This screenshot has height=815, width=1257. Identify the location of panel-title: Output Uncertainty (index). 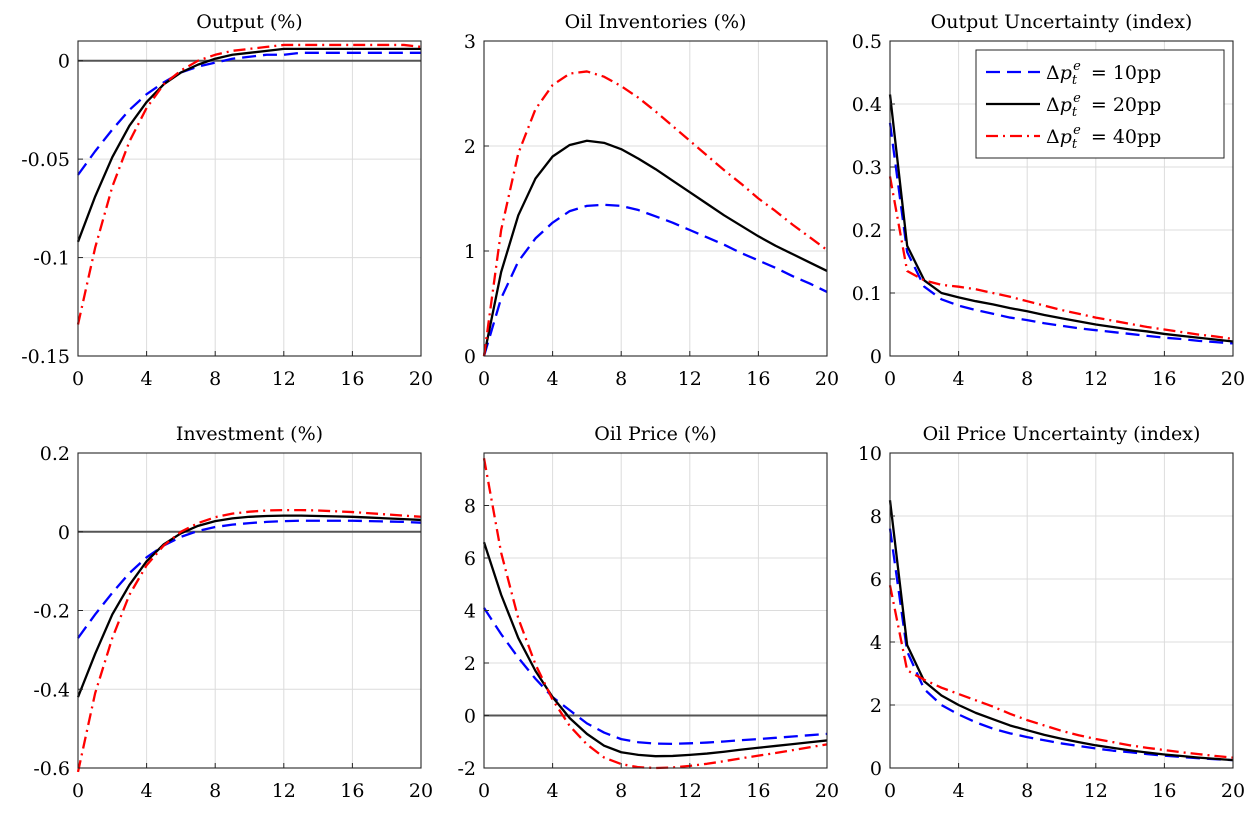
(1062, 22).